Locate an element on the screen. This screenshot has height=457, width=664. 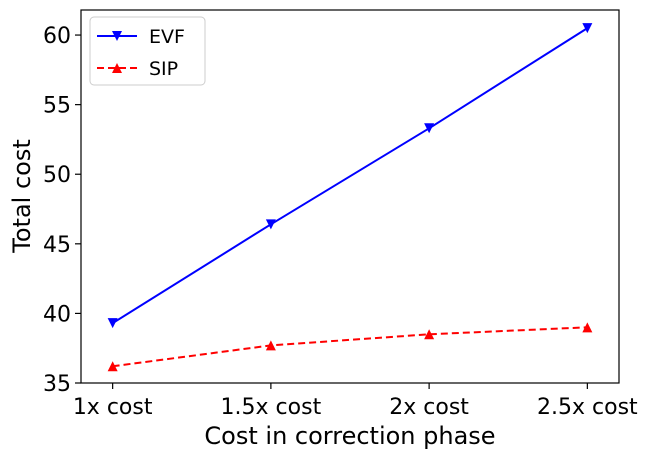
x-tick-label: 1.5x cost is located at coordinates (271, 407).